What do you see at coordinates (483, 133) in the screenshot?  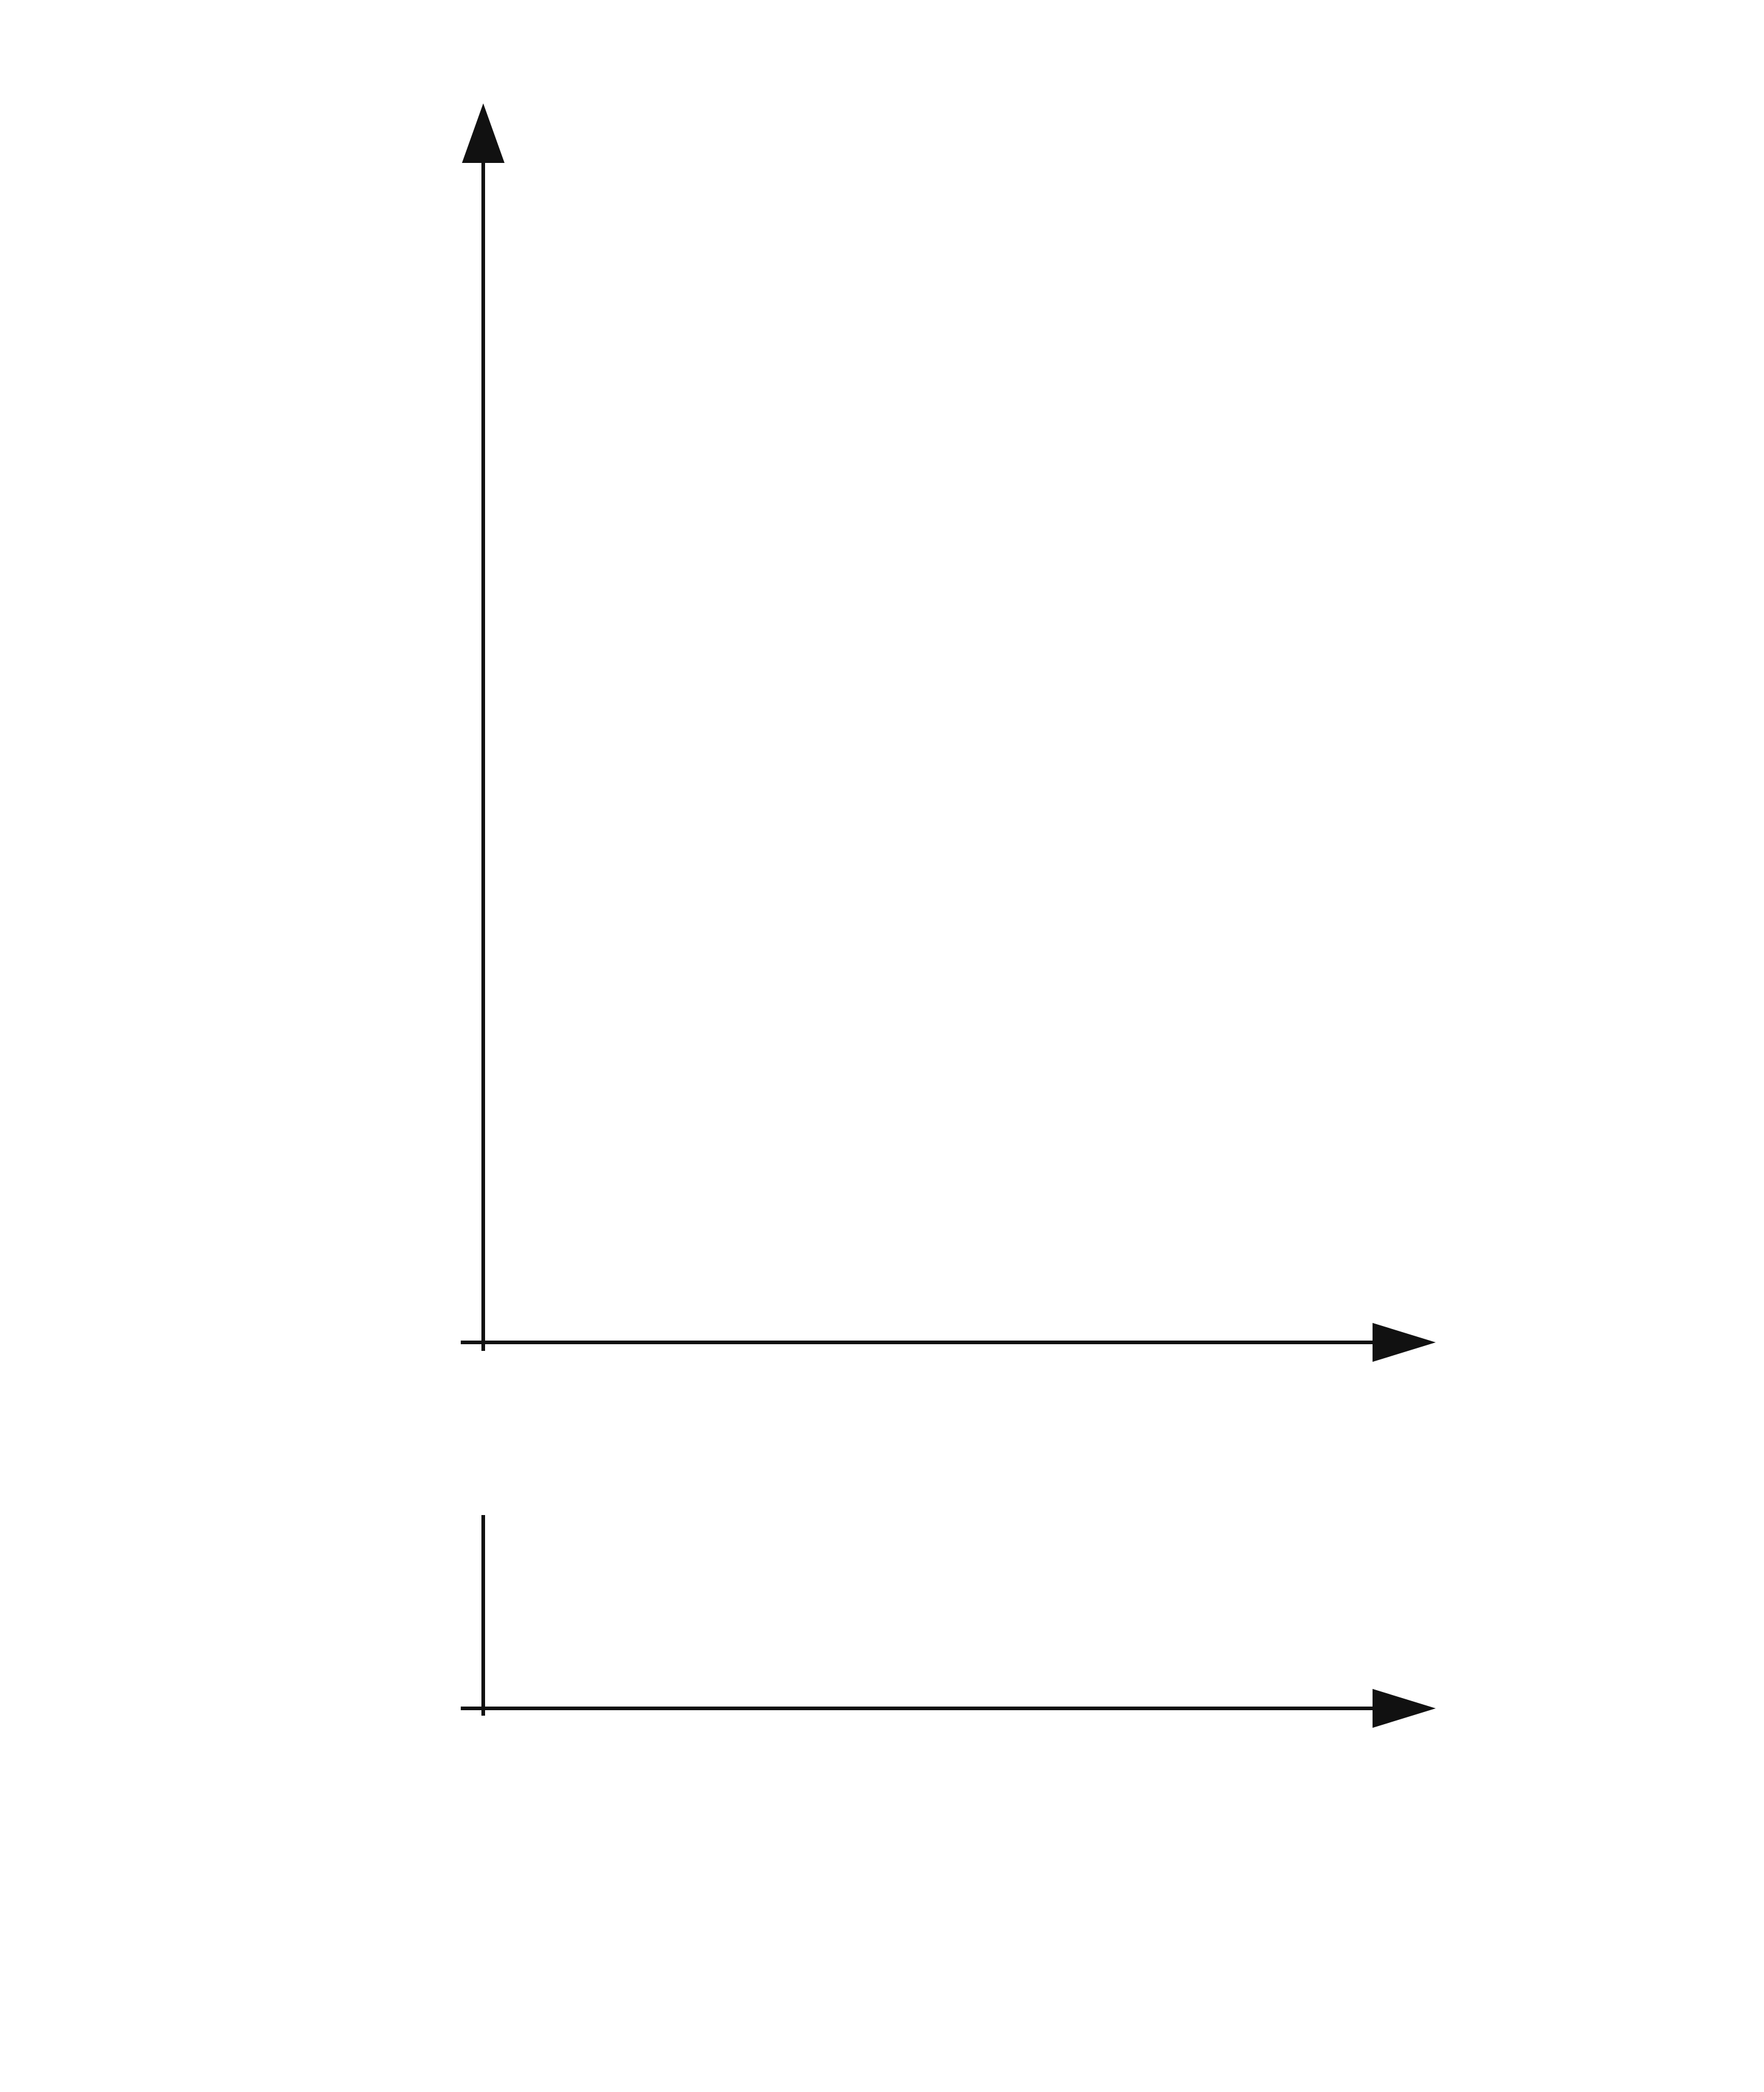 I see `y-axis-arrow` at bounding box center [483, 133].